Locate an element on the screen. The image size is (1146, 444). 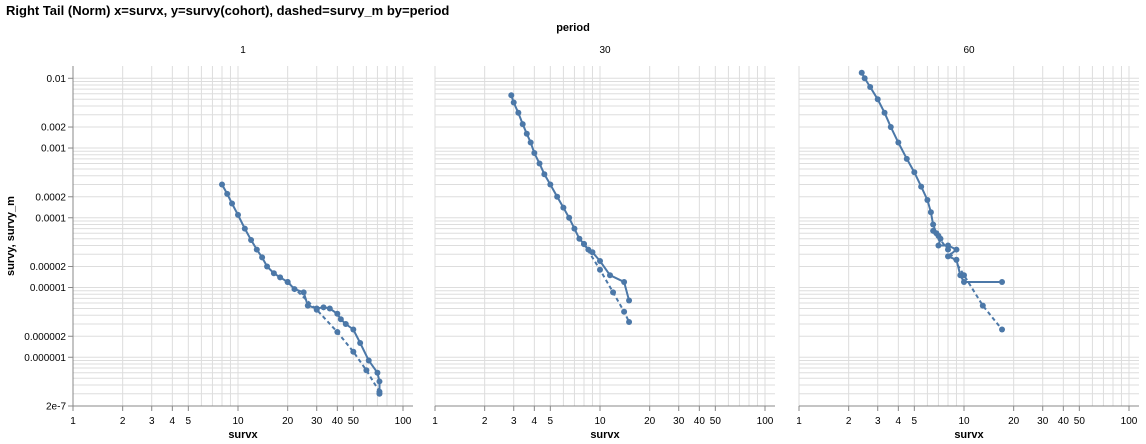
y-tick-label: 0.000002 is located at coordinates (45, 337).